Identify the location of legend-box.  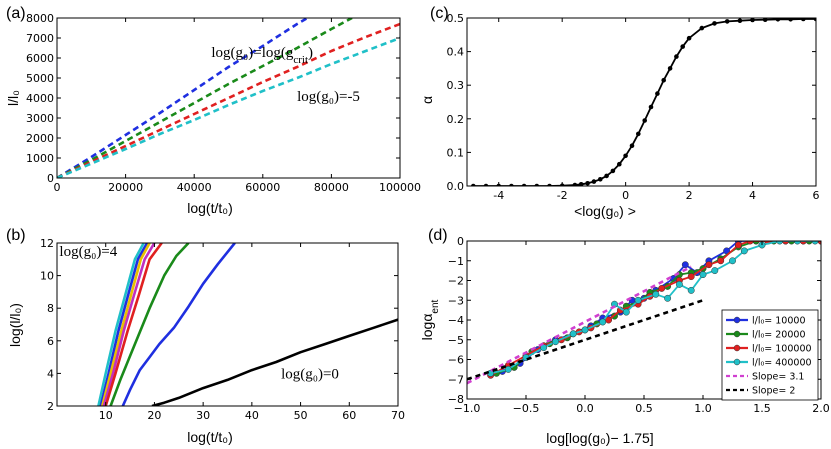
(770, 355).